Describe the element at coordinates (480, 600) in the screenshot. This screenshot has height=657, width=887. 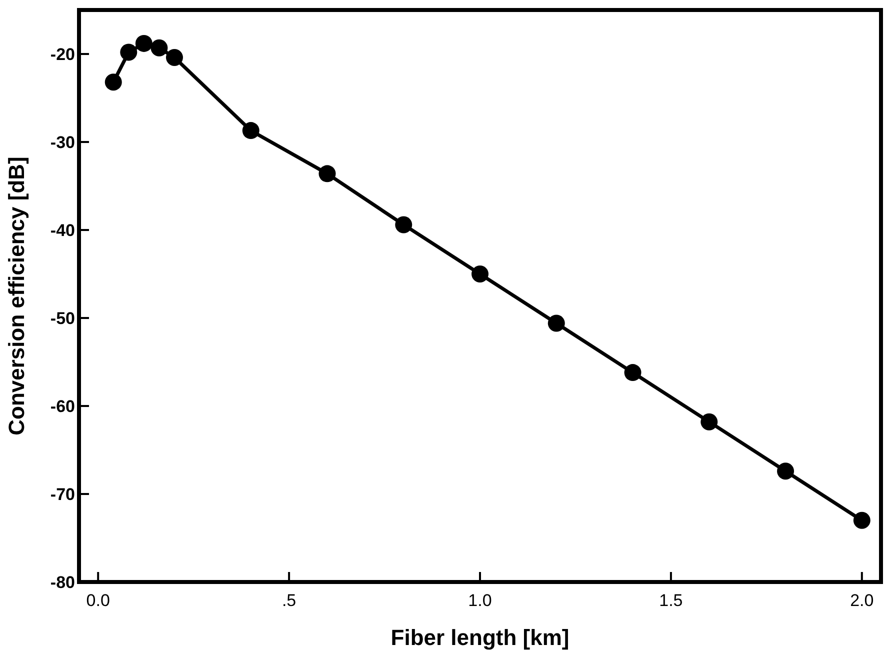
I see `x-tick-label: 1.0` at that location.